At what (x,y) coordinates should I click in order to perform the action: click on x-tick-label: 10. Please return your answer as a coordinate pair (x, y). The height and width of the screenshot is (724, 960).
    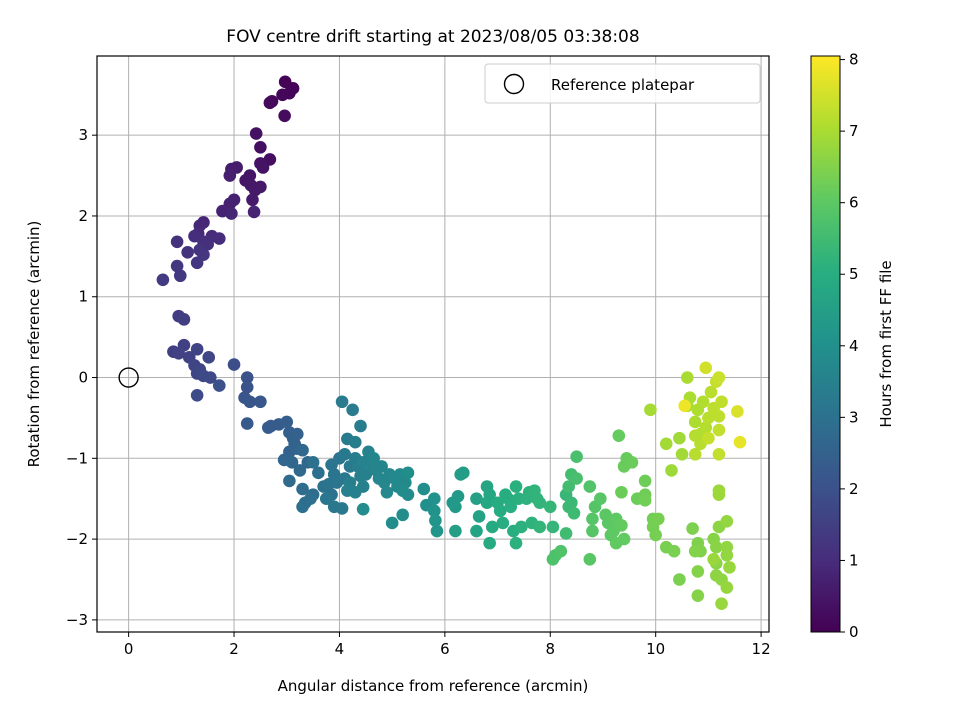
    Looking at the image, I should click on (655, 649).